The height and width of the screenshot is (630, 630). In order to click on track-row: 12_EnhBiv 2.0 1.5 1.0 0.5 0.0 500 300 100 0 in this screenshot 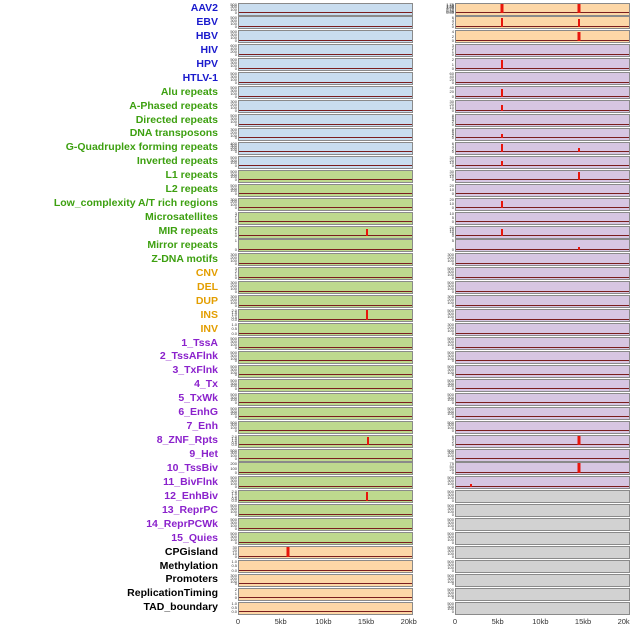, I will do `click(315, 497)`.